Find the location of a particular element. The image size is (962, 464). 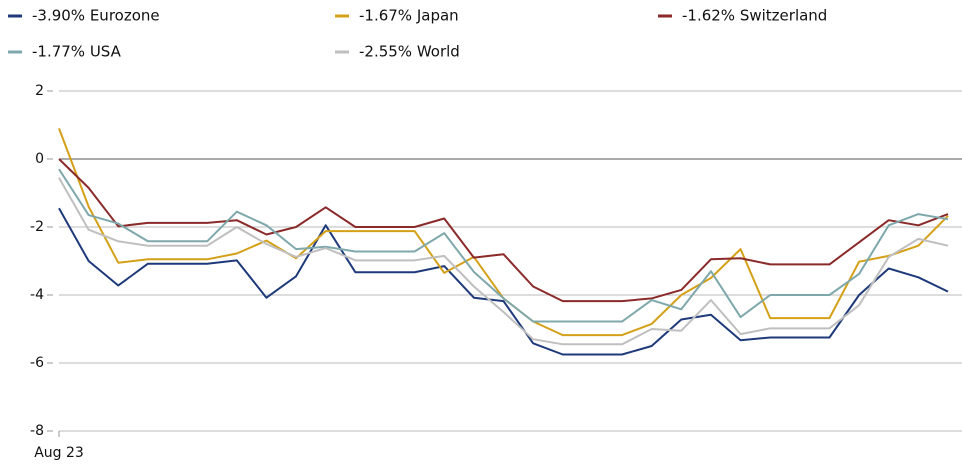

y-tick-label: -6 is located at coordinates (37, 363).